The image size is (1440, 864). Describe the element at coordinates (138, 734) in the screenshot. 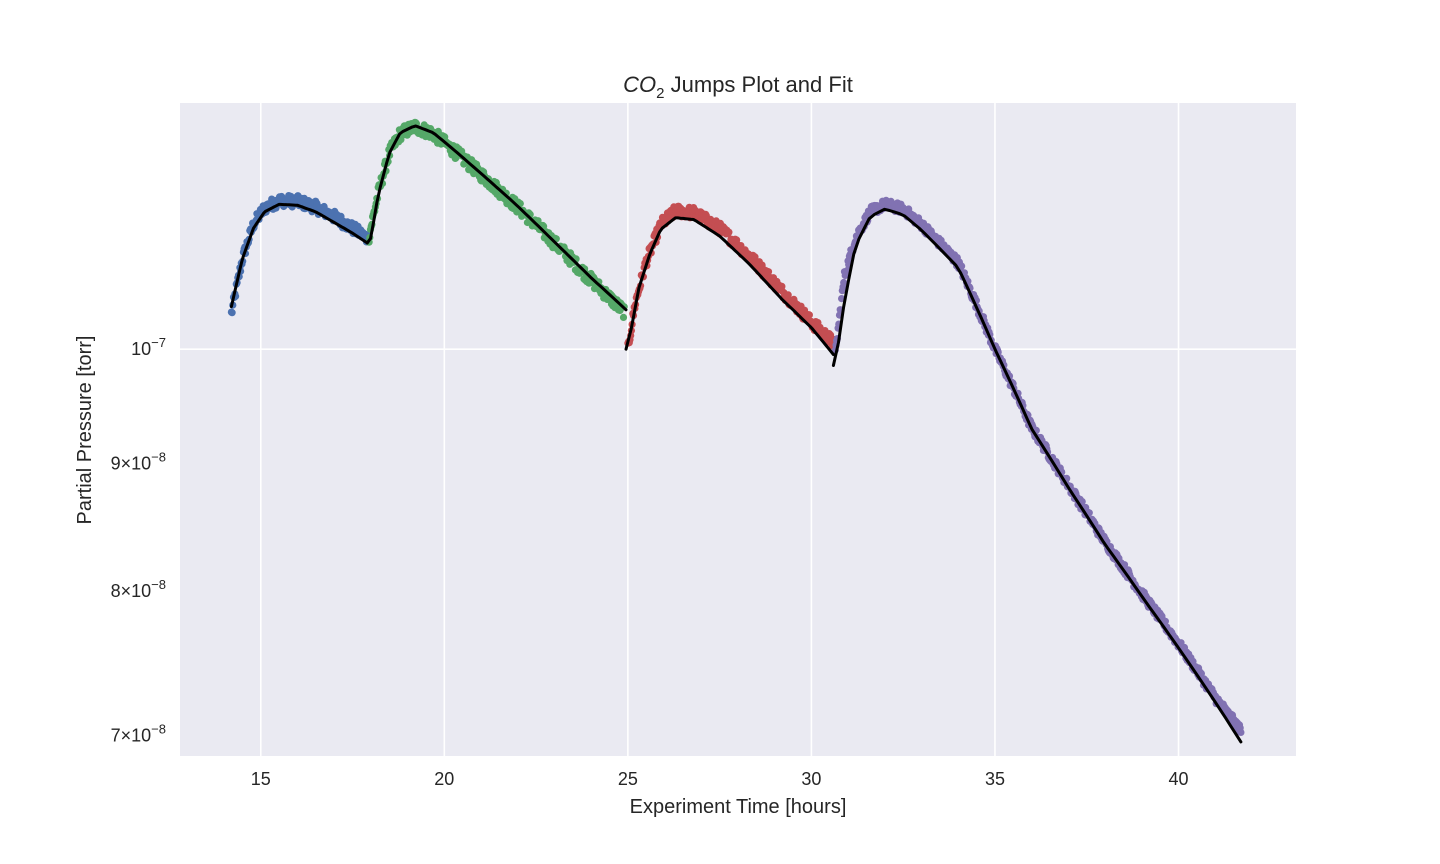

I see `y-tick-label: 7×10⁻⁸` at that location.